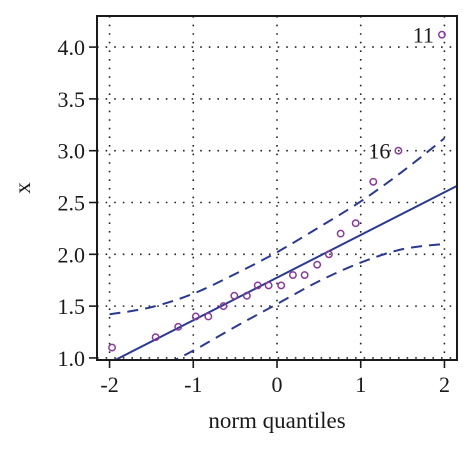 The height and width of the screenshot is (449, 474). Describe the element at coordinates (401, 93) in the screenshot. I see `point-annotations: 11 16` at that location.